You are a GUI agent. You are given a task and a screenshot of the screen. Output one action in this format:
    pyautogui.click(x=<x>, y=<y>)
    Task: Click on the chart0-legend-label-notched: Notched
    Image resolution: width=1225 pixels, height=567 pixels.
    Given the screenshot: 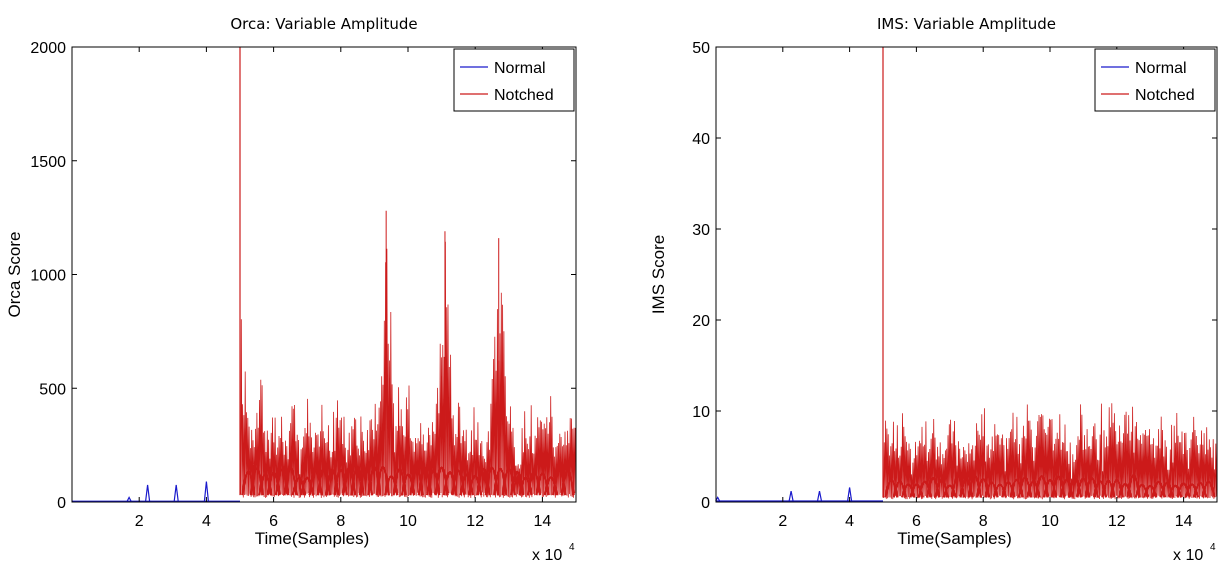 What is the action you would take?
    pyautogui.click(x=524, y=95)
    